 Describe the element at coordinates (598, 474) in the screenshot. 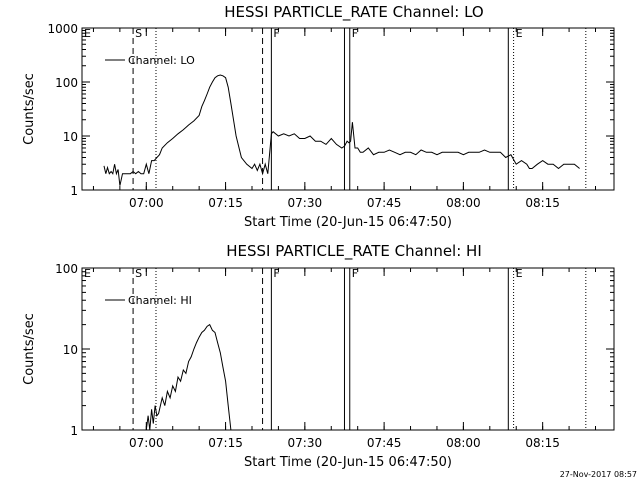

I see `timestamp-footer: 27-Nov-2017 08:57` at that location.